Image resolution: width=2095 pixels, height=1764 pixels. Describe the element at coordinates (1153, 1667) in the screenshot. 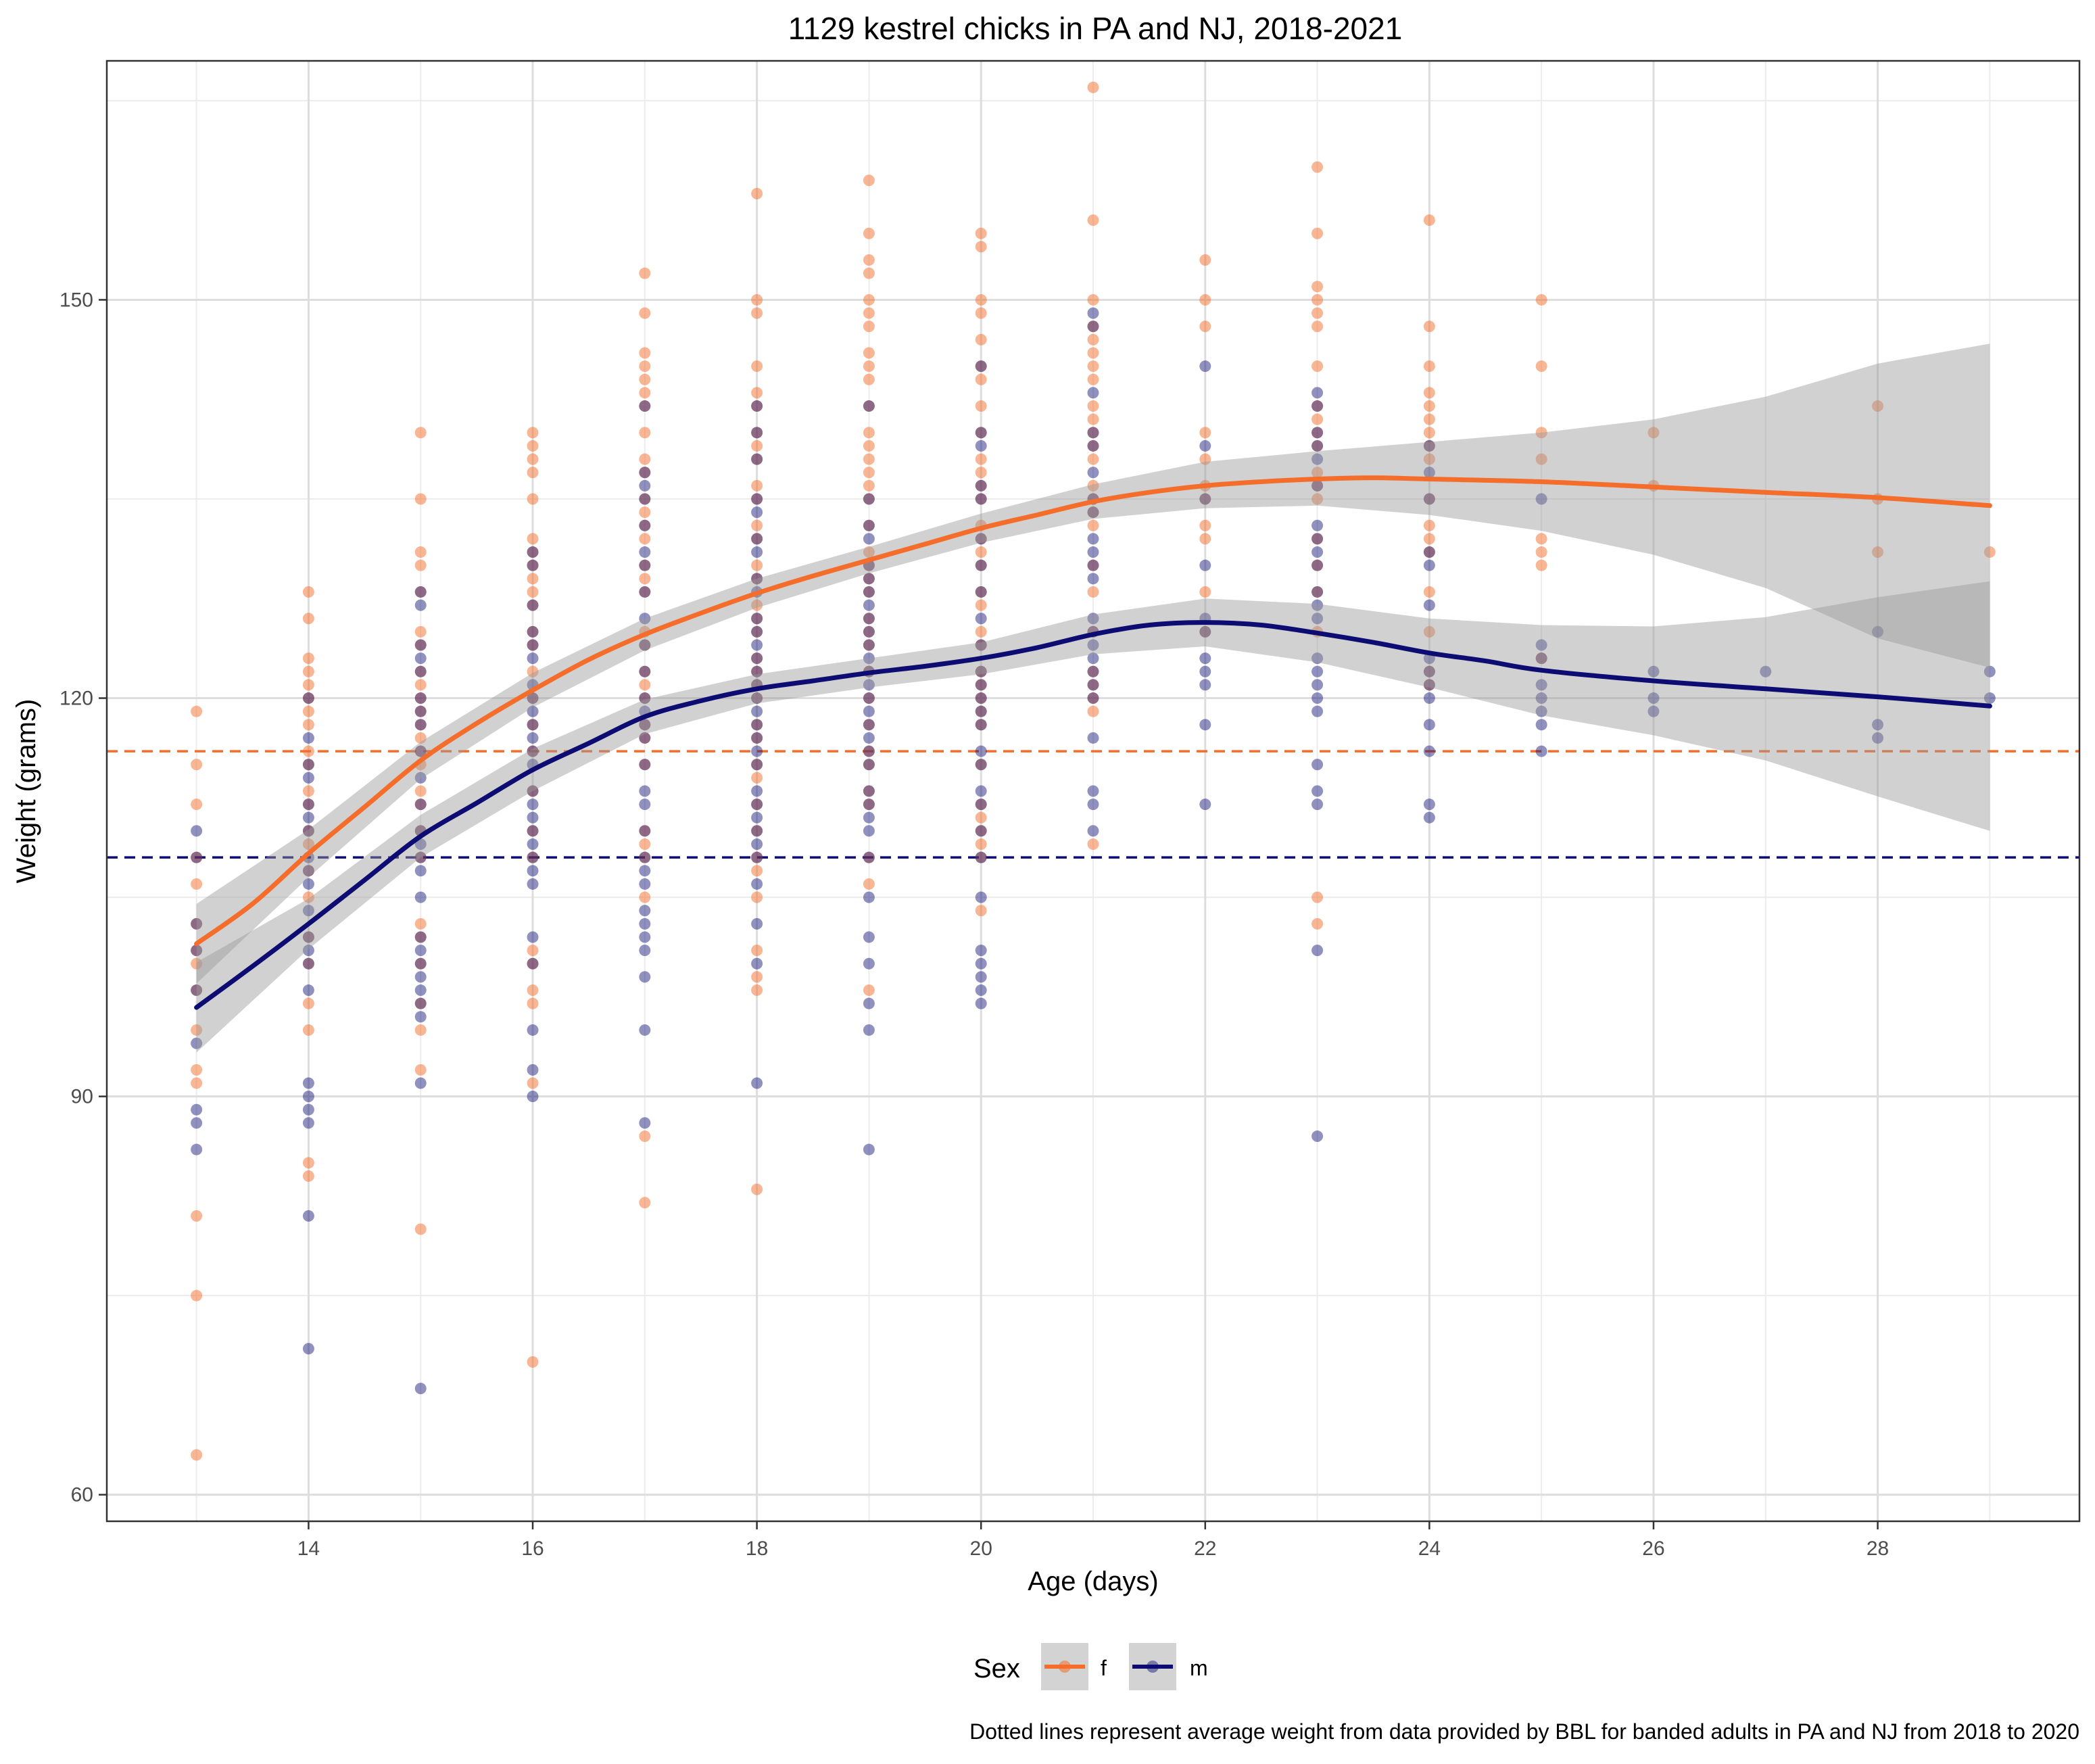

I see `legend-key-m-point` at that location.